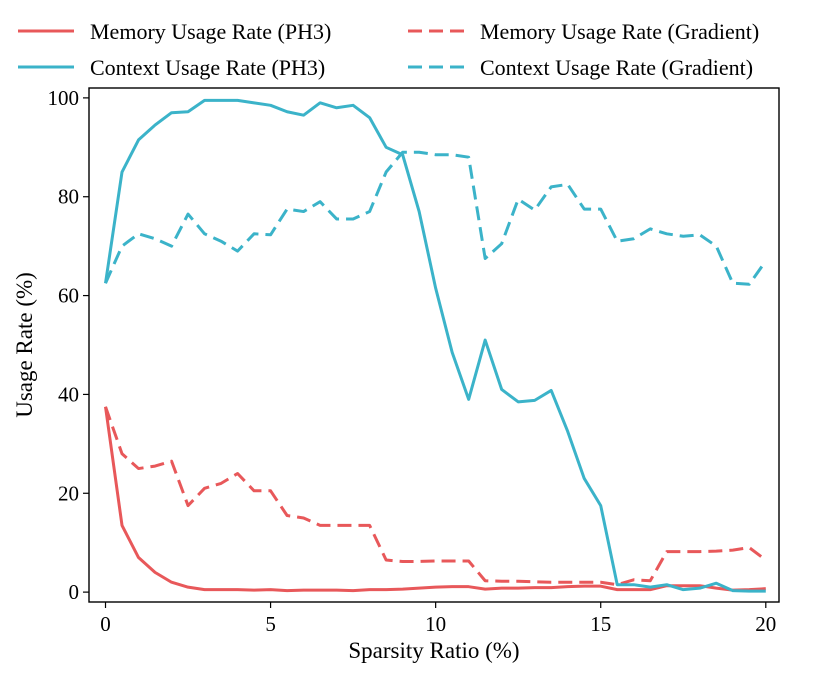  I want to click on y-tick-label: 40, so click(68, 394).